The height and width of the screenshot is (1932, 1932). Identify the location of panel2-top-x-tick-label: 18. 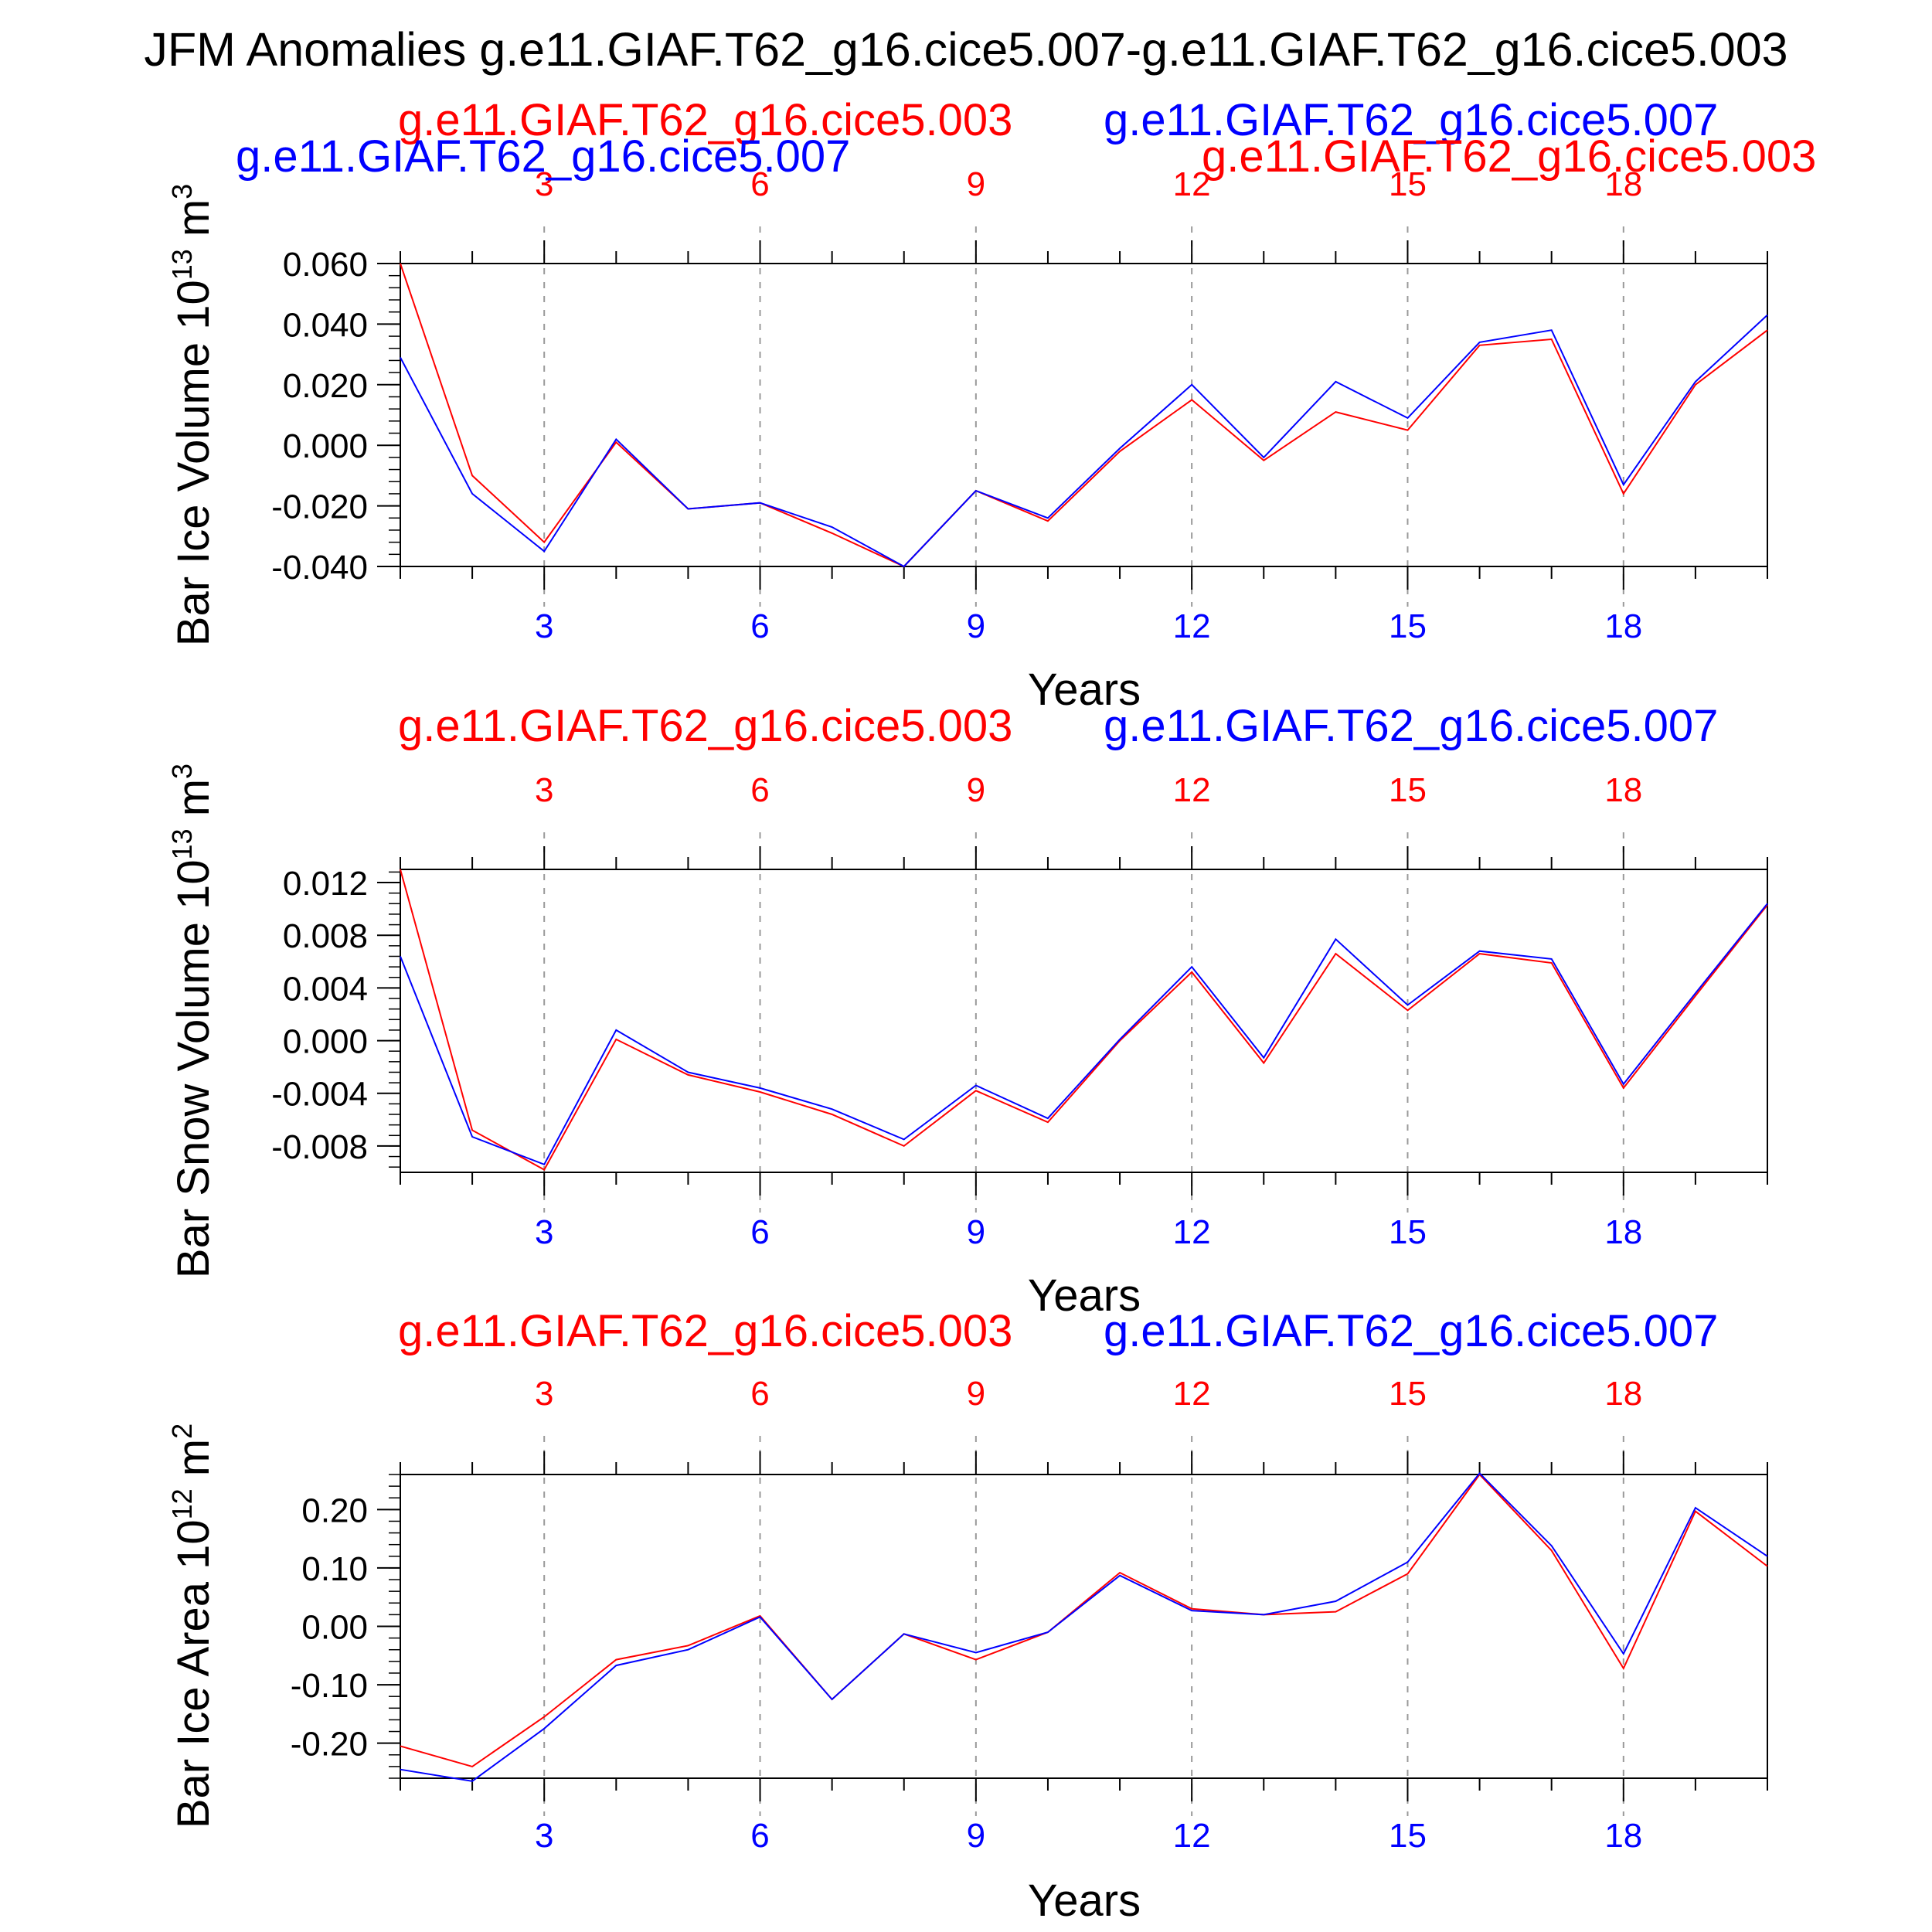
(1623, 790).